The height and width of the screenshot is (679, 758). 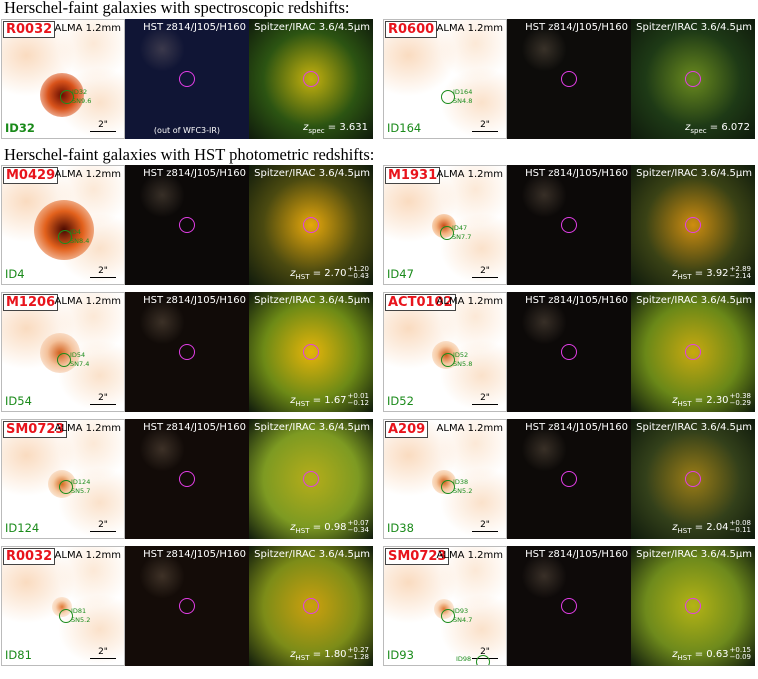 What do you see at coordinates (358, 650) in the screenshot?
I see `z-upper-error: +0.27` at bounding box center [358, 650].